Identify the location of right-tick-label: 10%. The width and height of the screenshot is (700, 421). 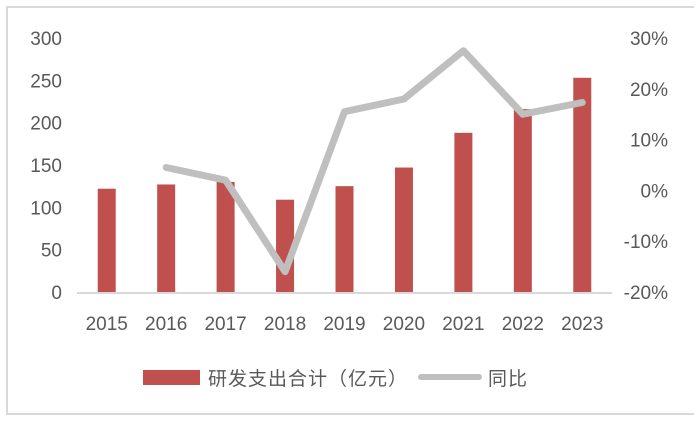
(649, 141).